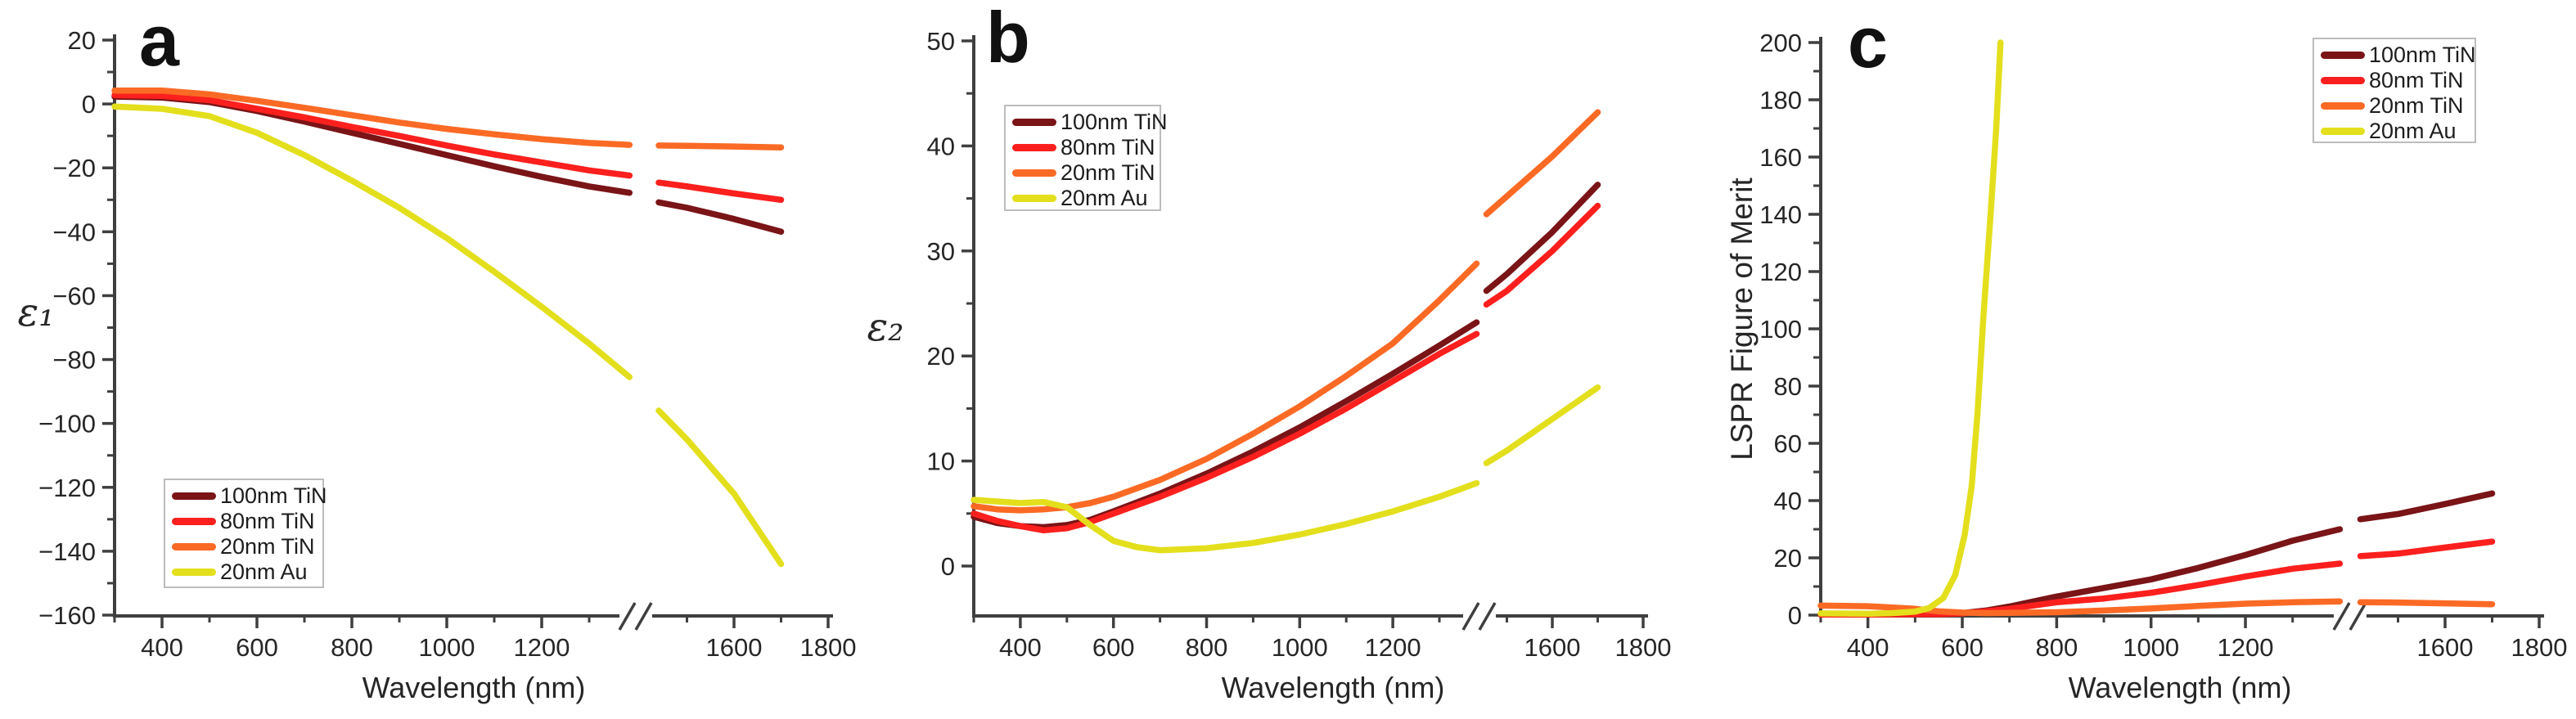 Image resolution: width=2576 pixels, height=719 pixels. What do you see at coordinates (159, 40) in the screenshot?
I see `panel-a-letter: a` at bounding box center [159, 40].